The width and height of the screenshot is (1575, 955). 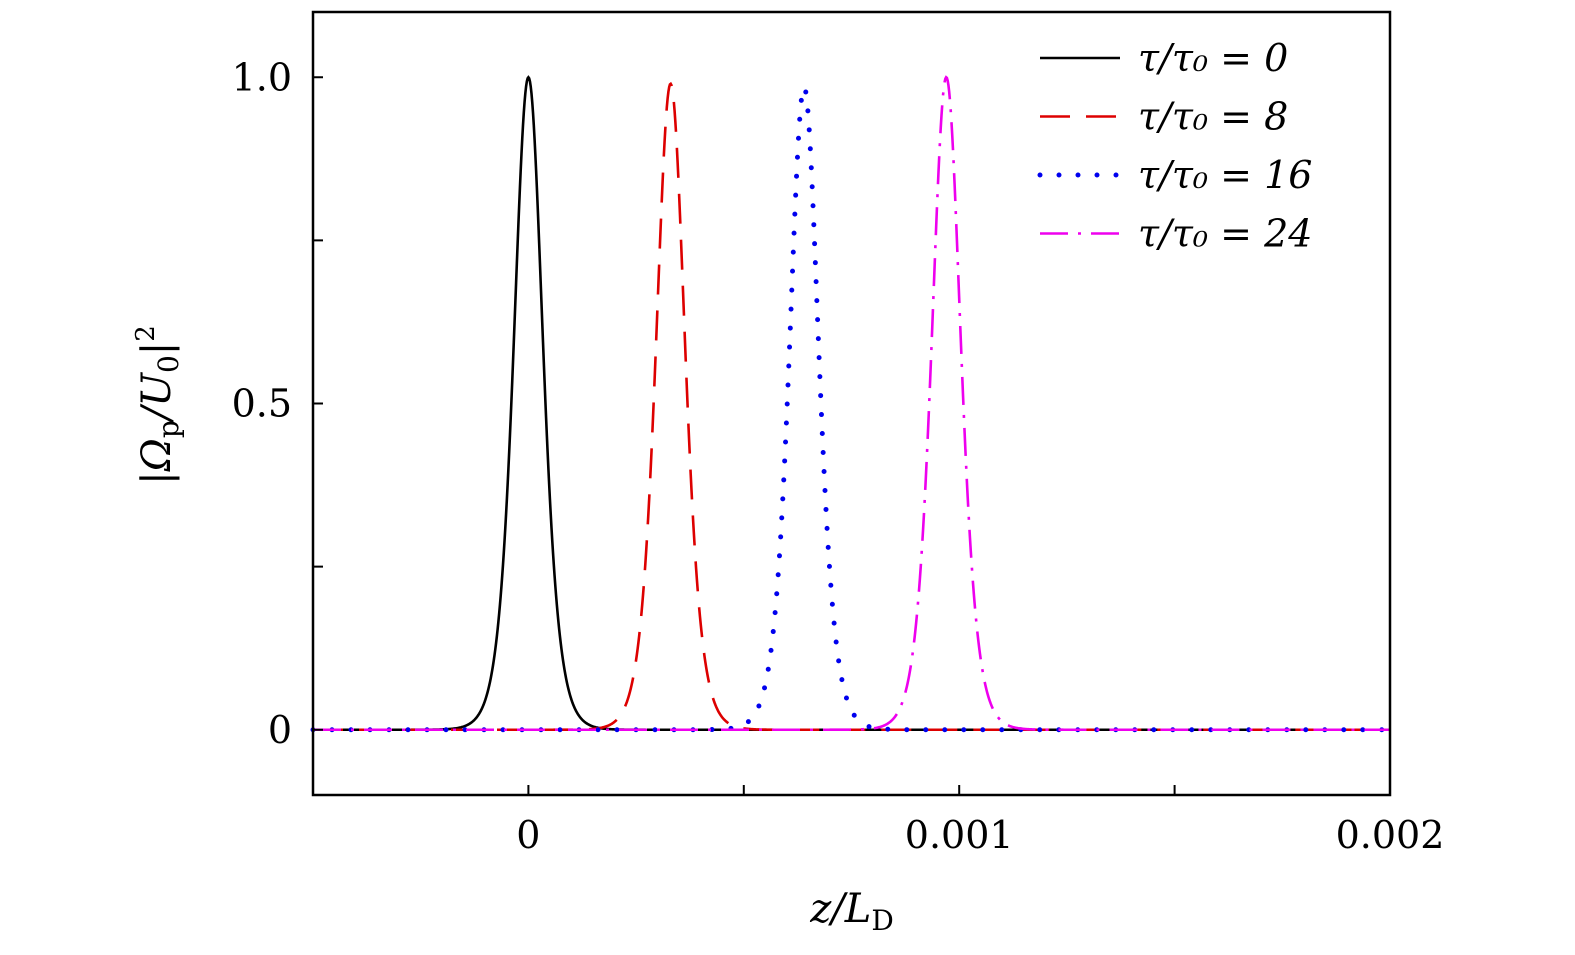 I want to click on legend-label-2: τ/τ₀ = 16, so click(x=1225, y=175).